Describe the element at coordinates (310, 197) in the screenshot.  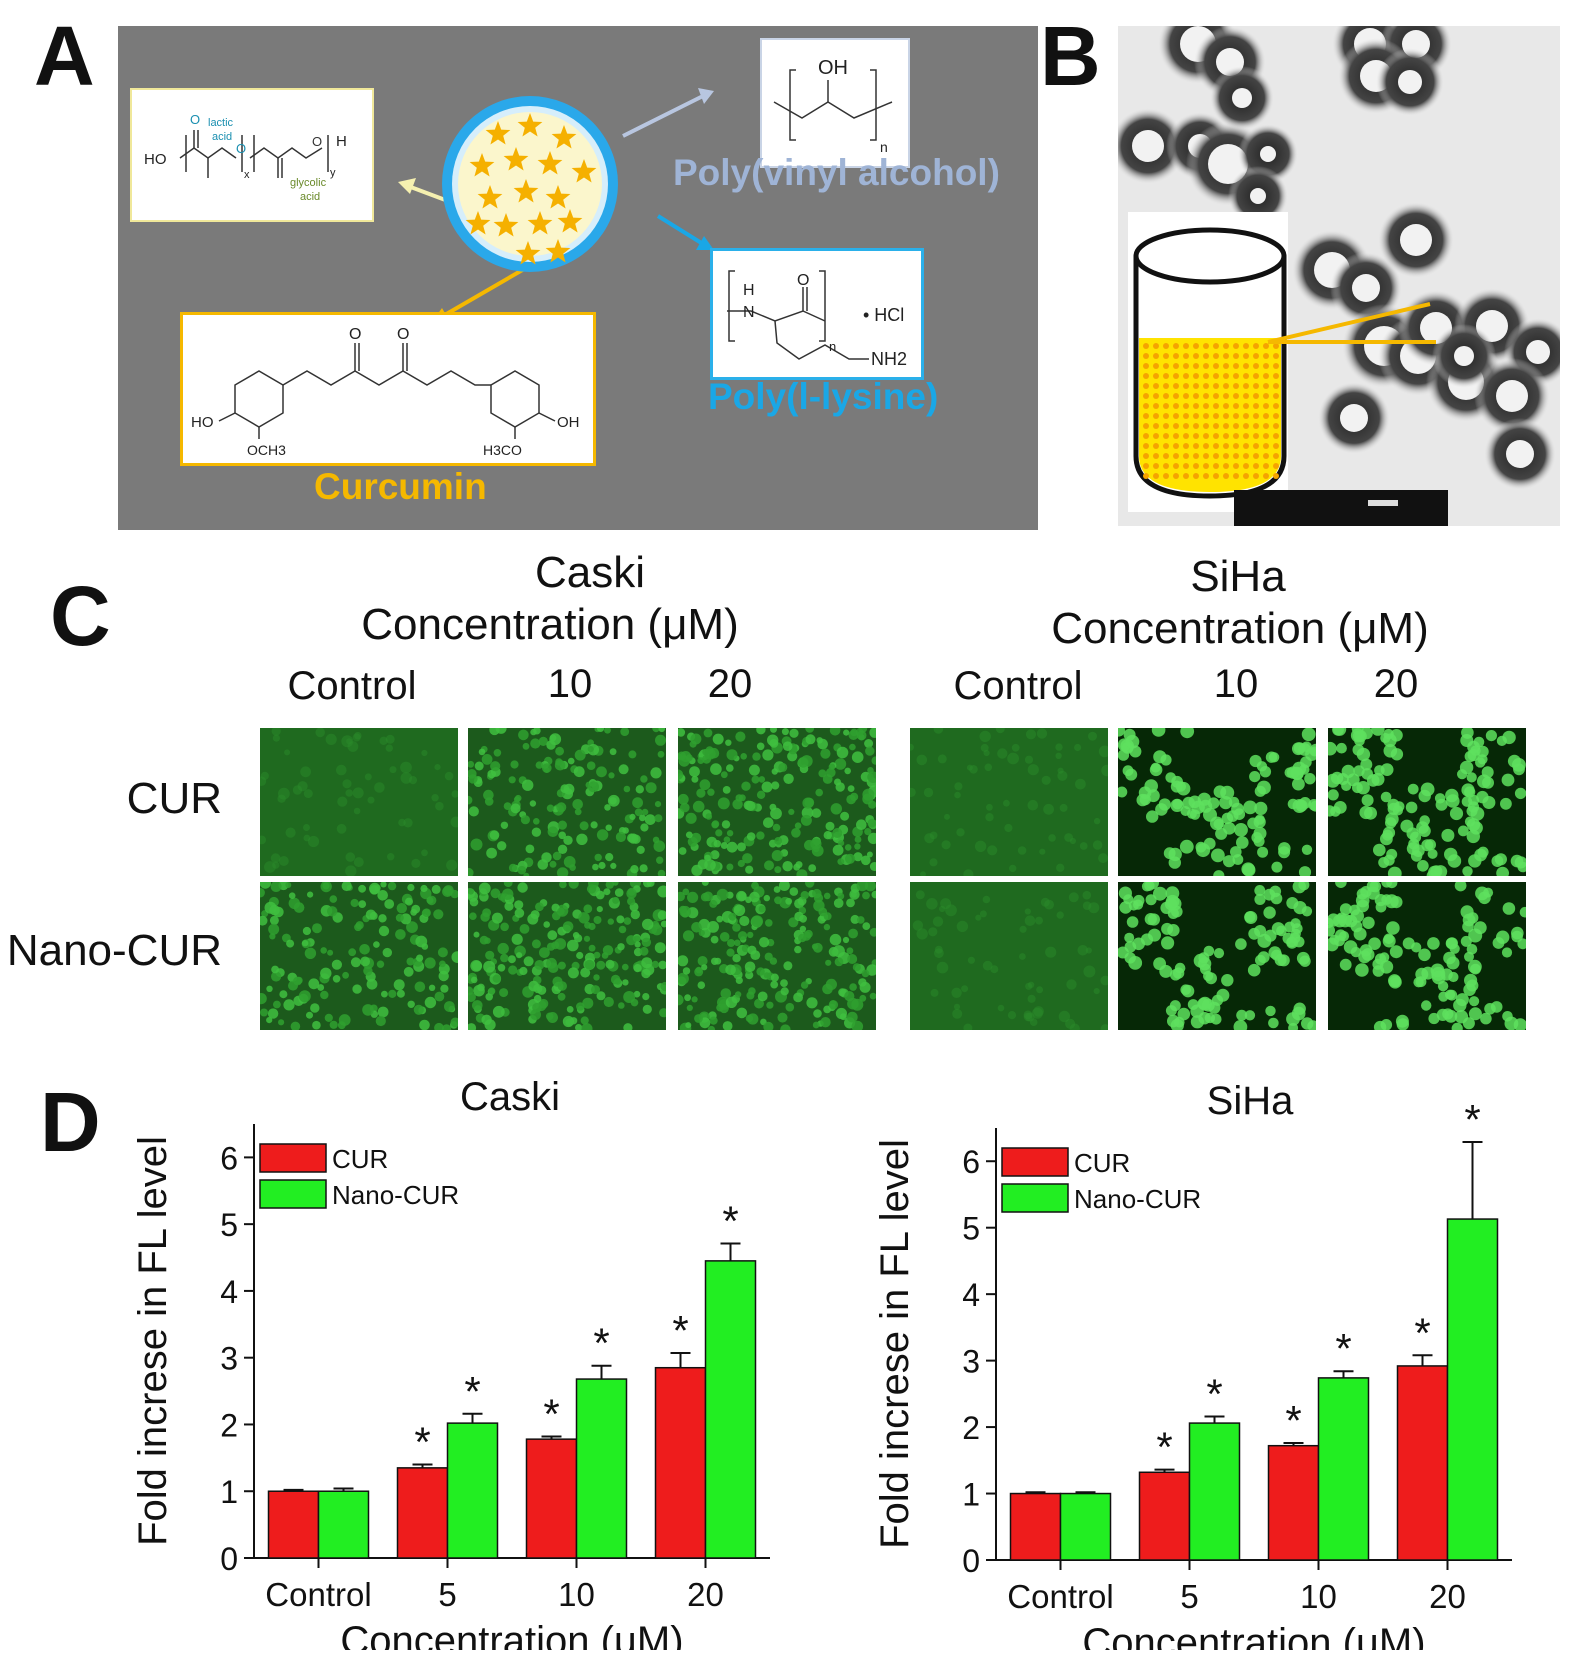
I see `svg-text: acid` at that location.